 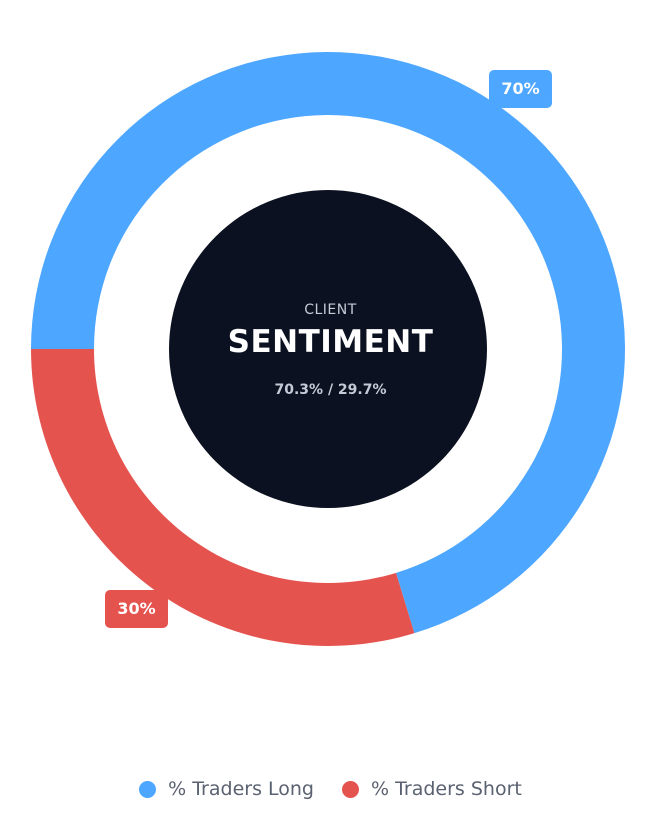 What do you see at coordinates (350, 789) in the screenshot?
I see `legend-swatch-short` at bounding box center [350, 789].